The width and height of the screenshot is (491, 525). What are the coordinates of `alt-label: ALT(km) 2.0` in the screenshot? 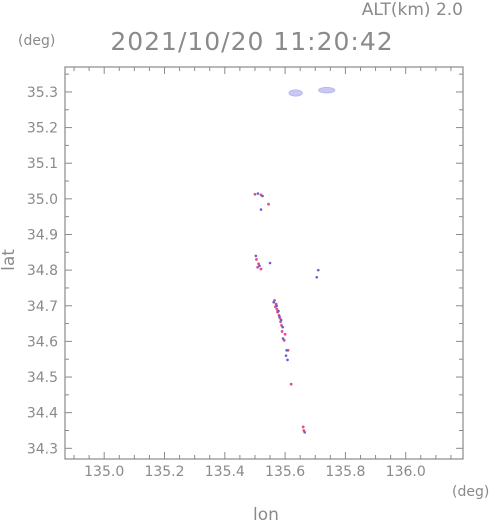 It's located at (412, 10).